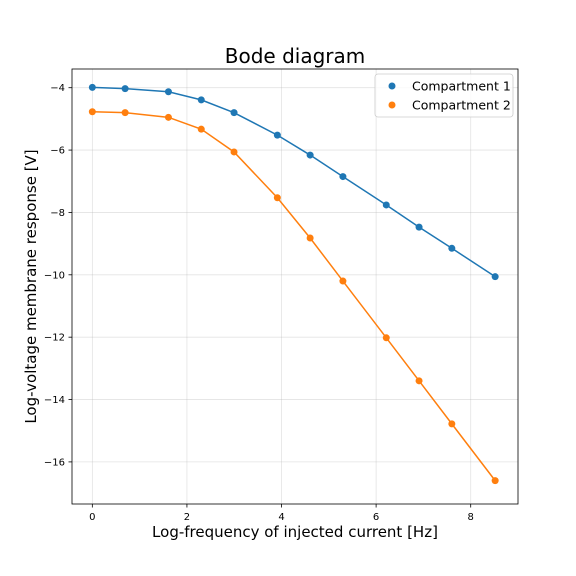 The height and width of the screenshot is (576, 576). I want to click on legend: Compartment 1 Compartment 2, so click(444, 95).